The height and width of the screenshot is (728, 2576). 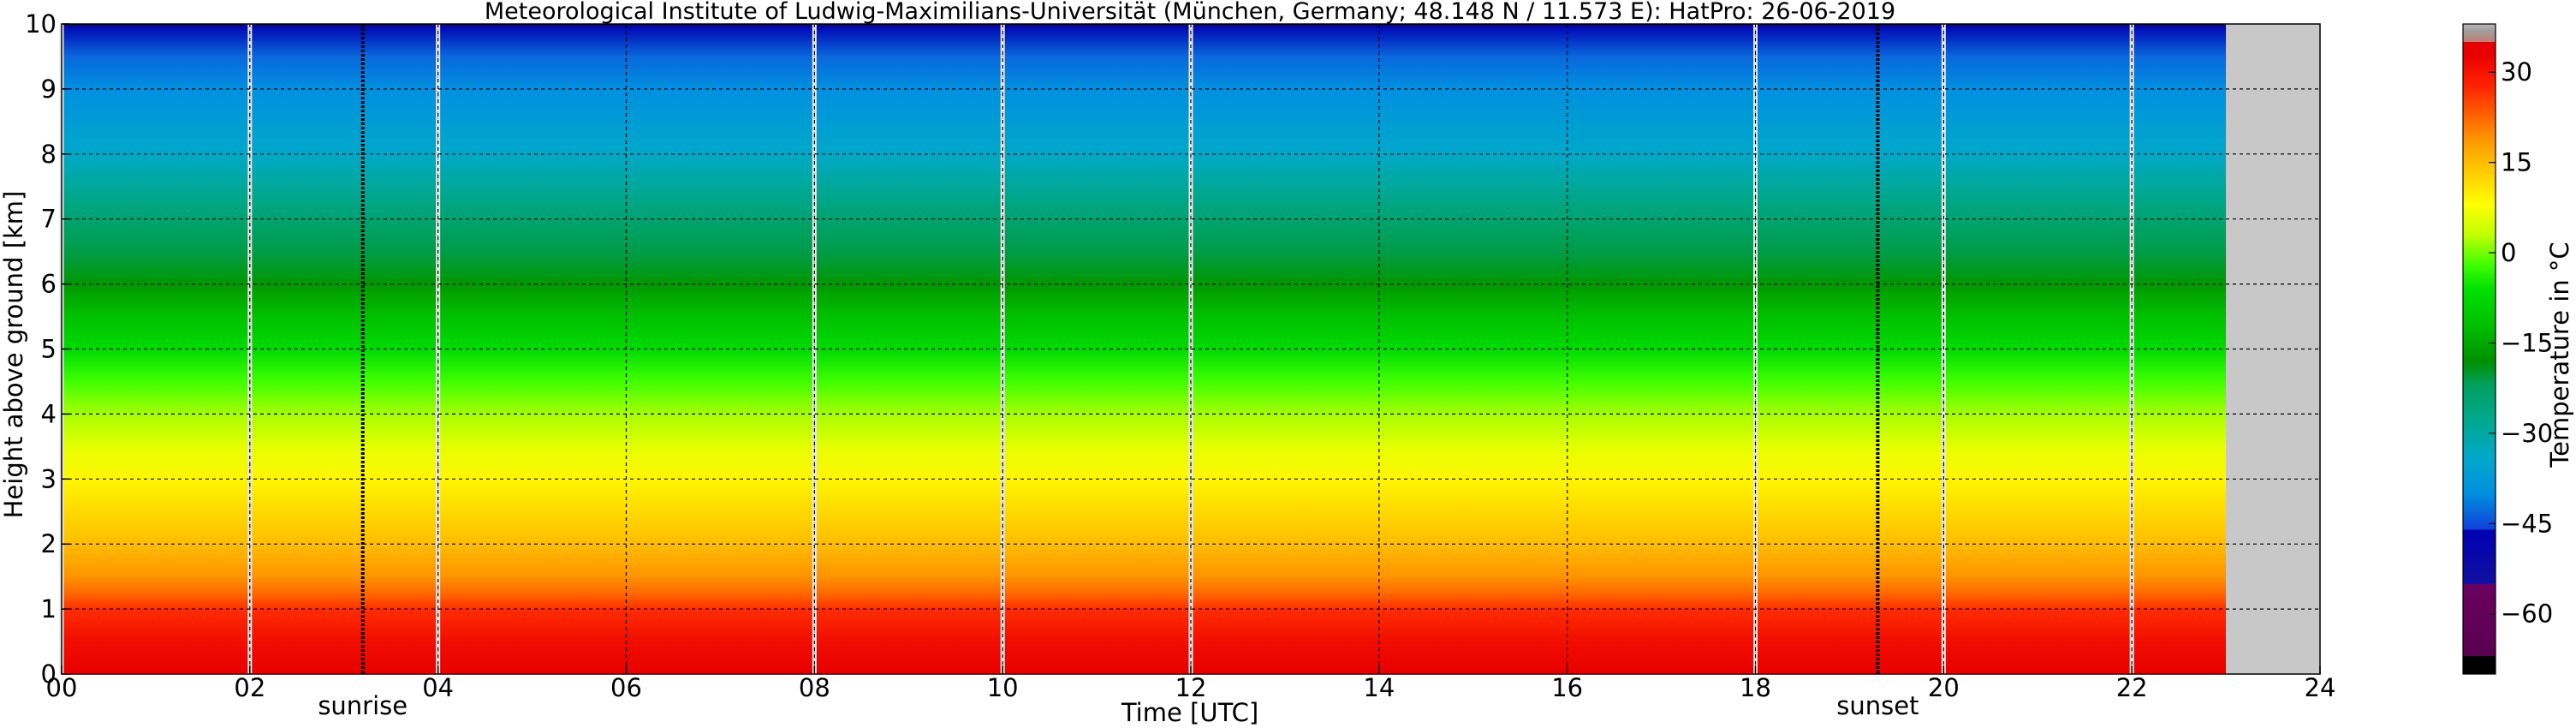 I want to click on colorbar-tick-label: −30, so click(x=2527, y=433).